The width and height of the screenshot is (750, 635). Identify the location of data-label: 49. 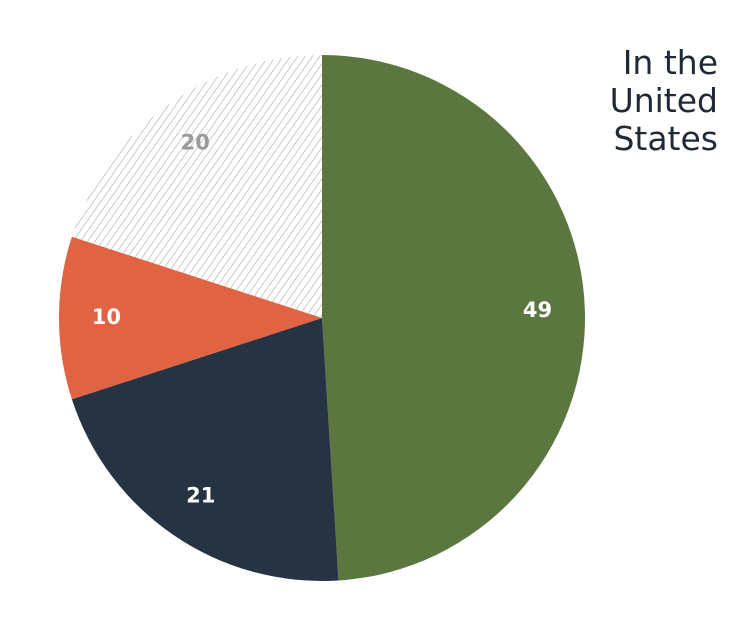
(537, 310).